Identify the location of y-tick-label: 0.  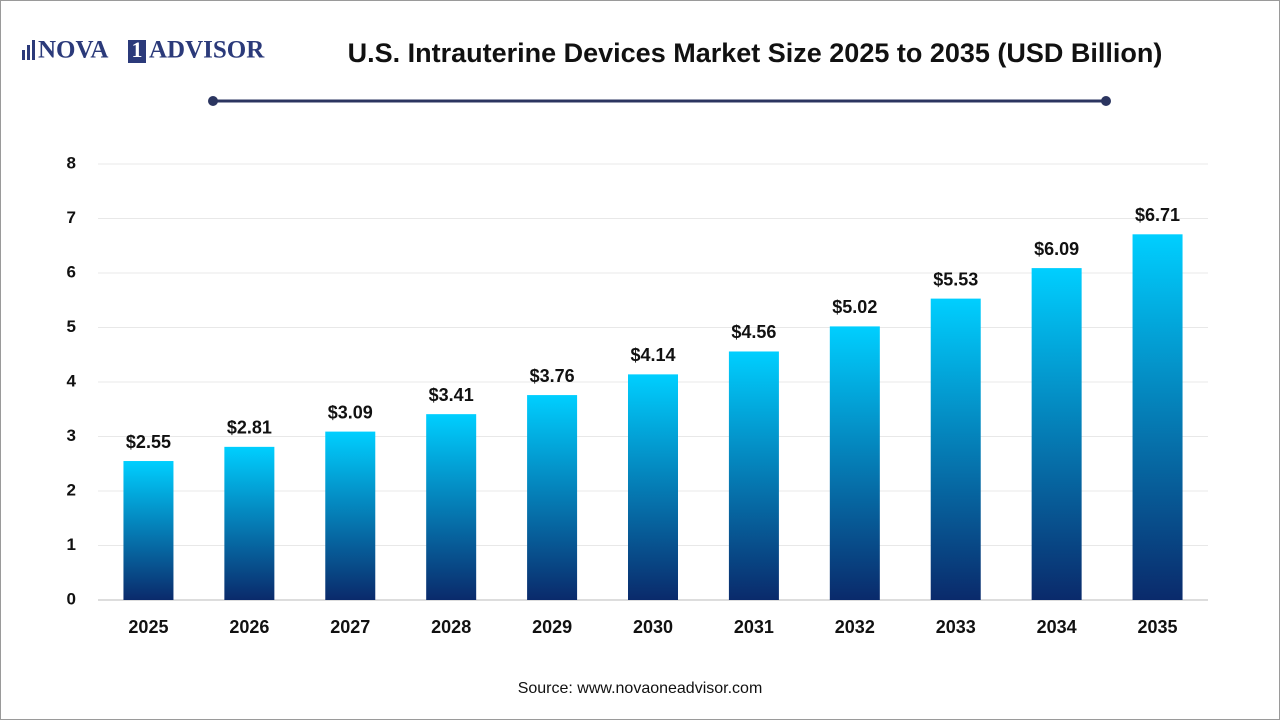
(71, 598).